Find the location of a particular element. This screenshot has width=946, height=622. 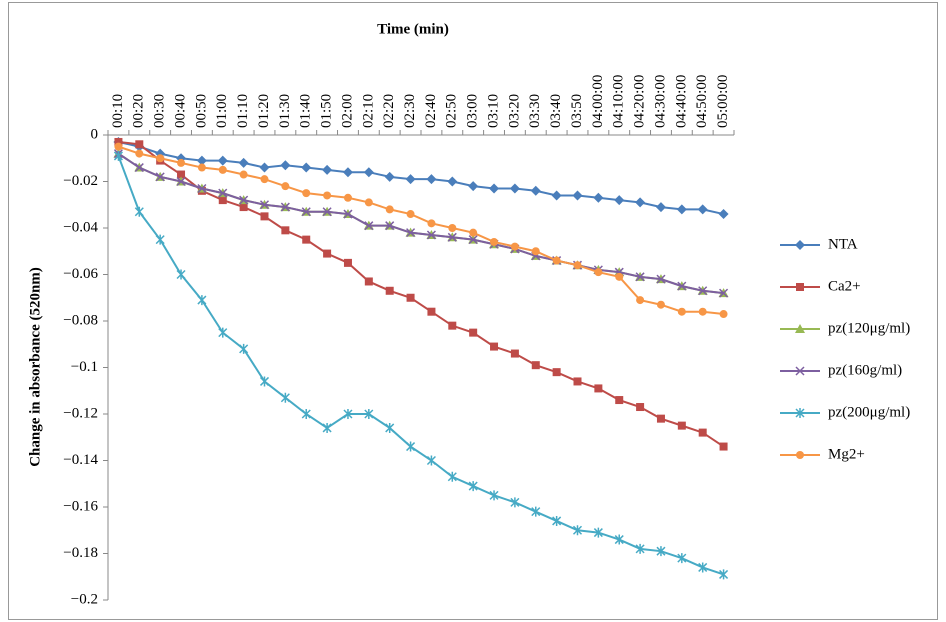

legend-label: NTA is located at coordinates (843, 244).